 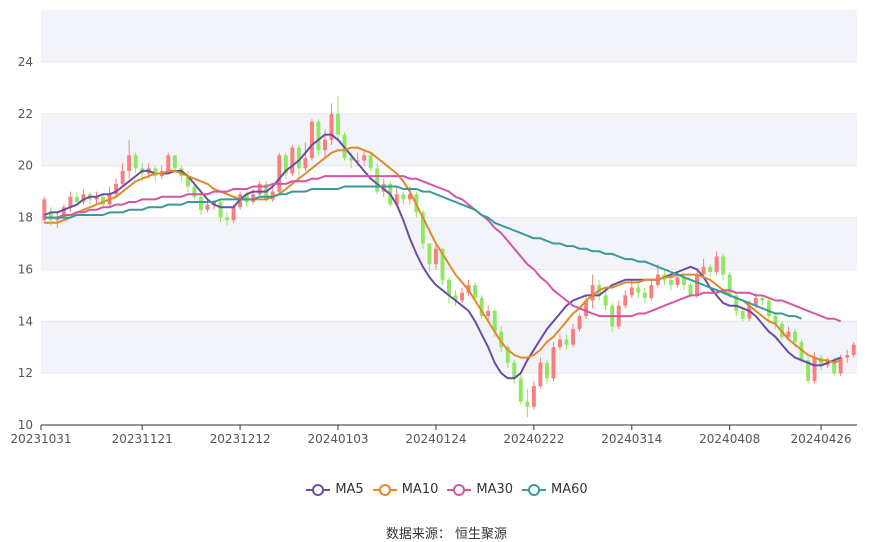 I want to click on x-tick-label: 20240124, so click(x=435, y=439).